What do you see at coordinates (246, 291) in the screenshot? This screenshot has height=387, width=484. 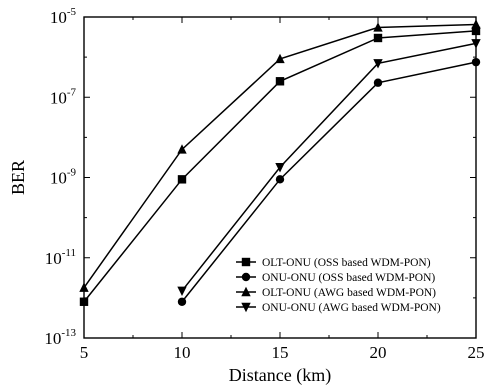 I see `legend-triangle-up-marker` at bounding box center [246, 291].